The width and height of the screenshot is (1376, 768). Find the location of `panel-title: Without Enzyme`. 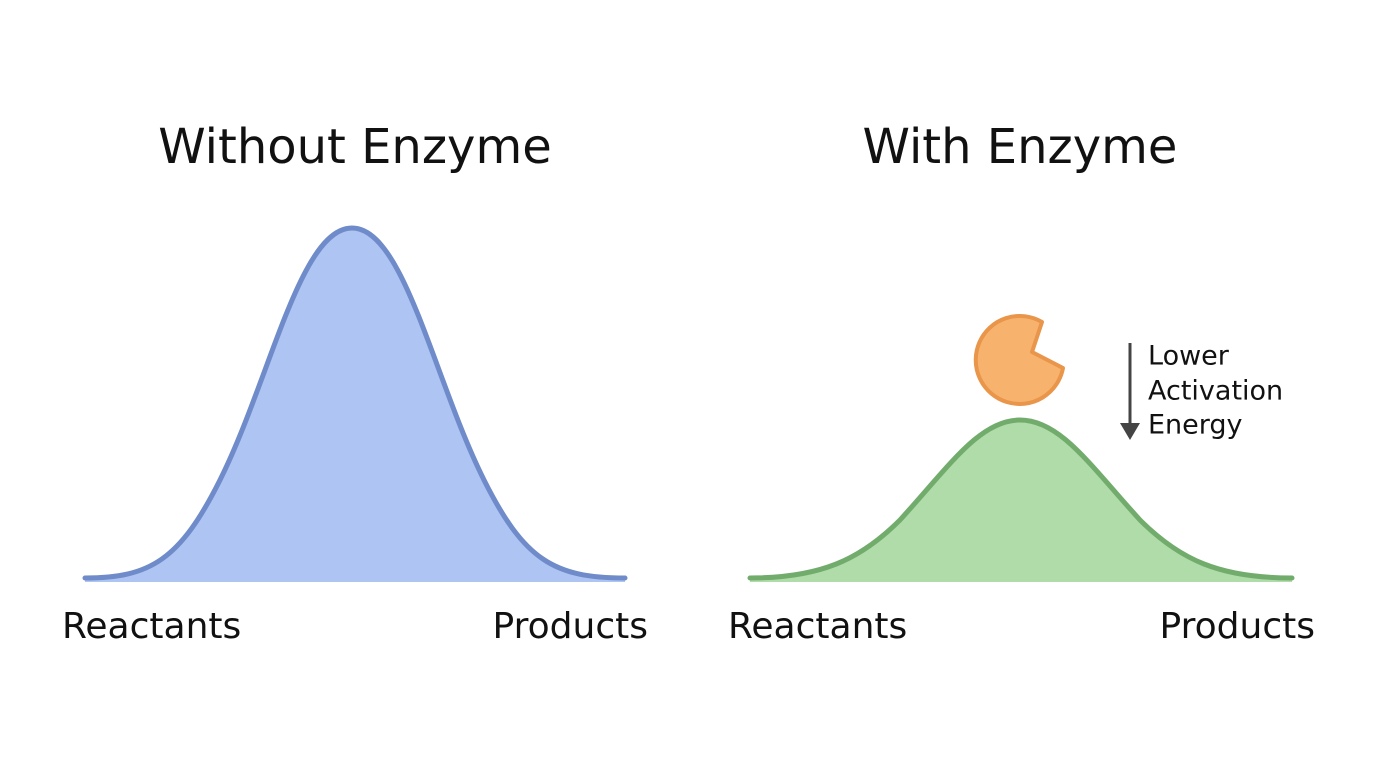

panel-title: Without Enzyme is located at coordinates (355, 147).